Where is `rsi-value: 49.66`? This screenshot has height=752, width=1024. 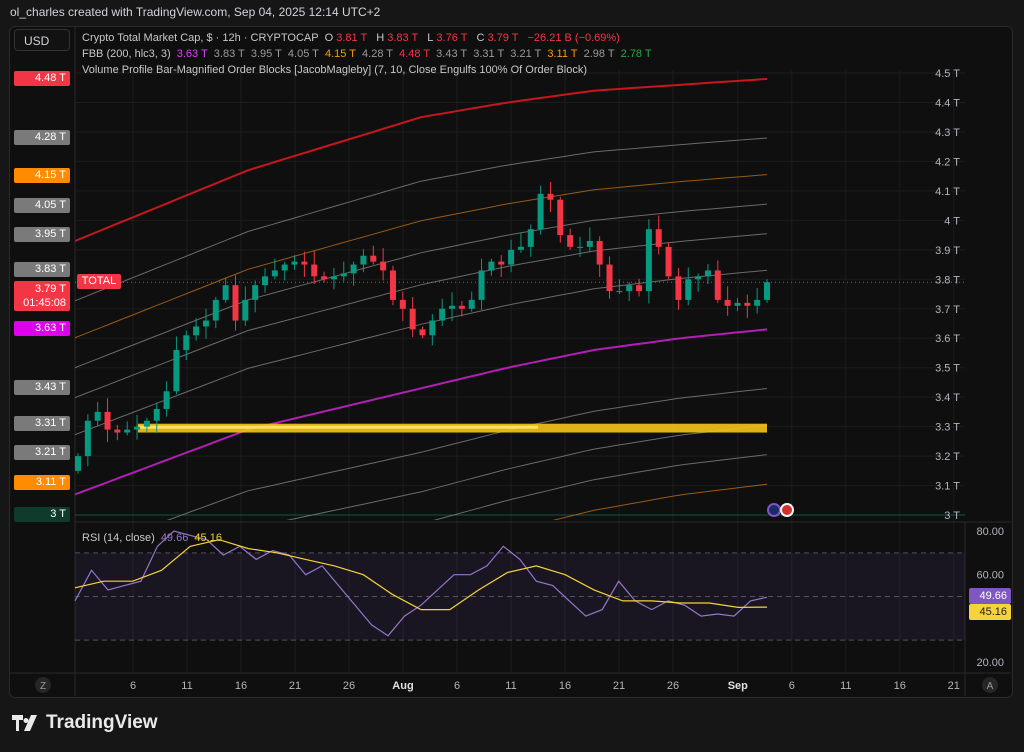 rsi-value: 49.66 is located at coordinates (174, 538).